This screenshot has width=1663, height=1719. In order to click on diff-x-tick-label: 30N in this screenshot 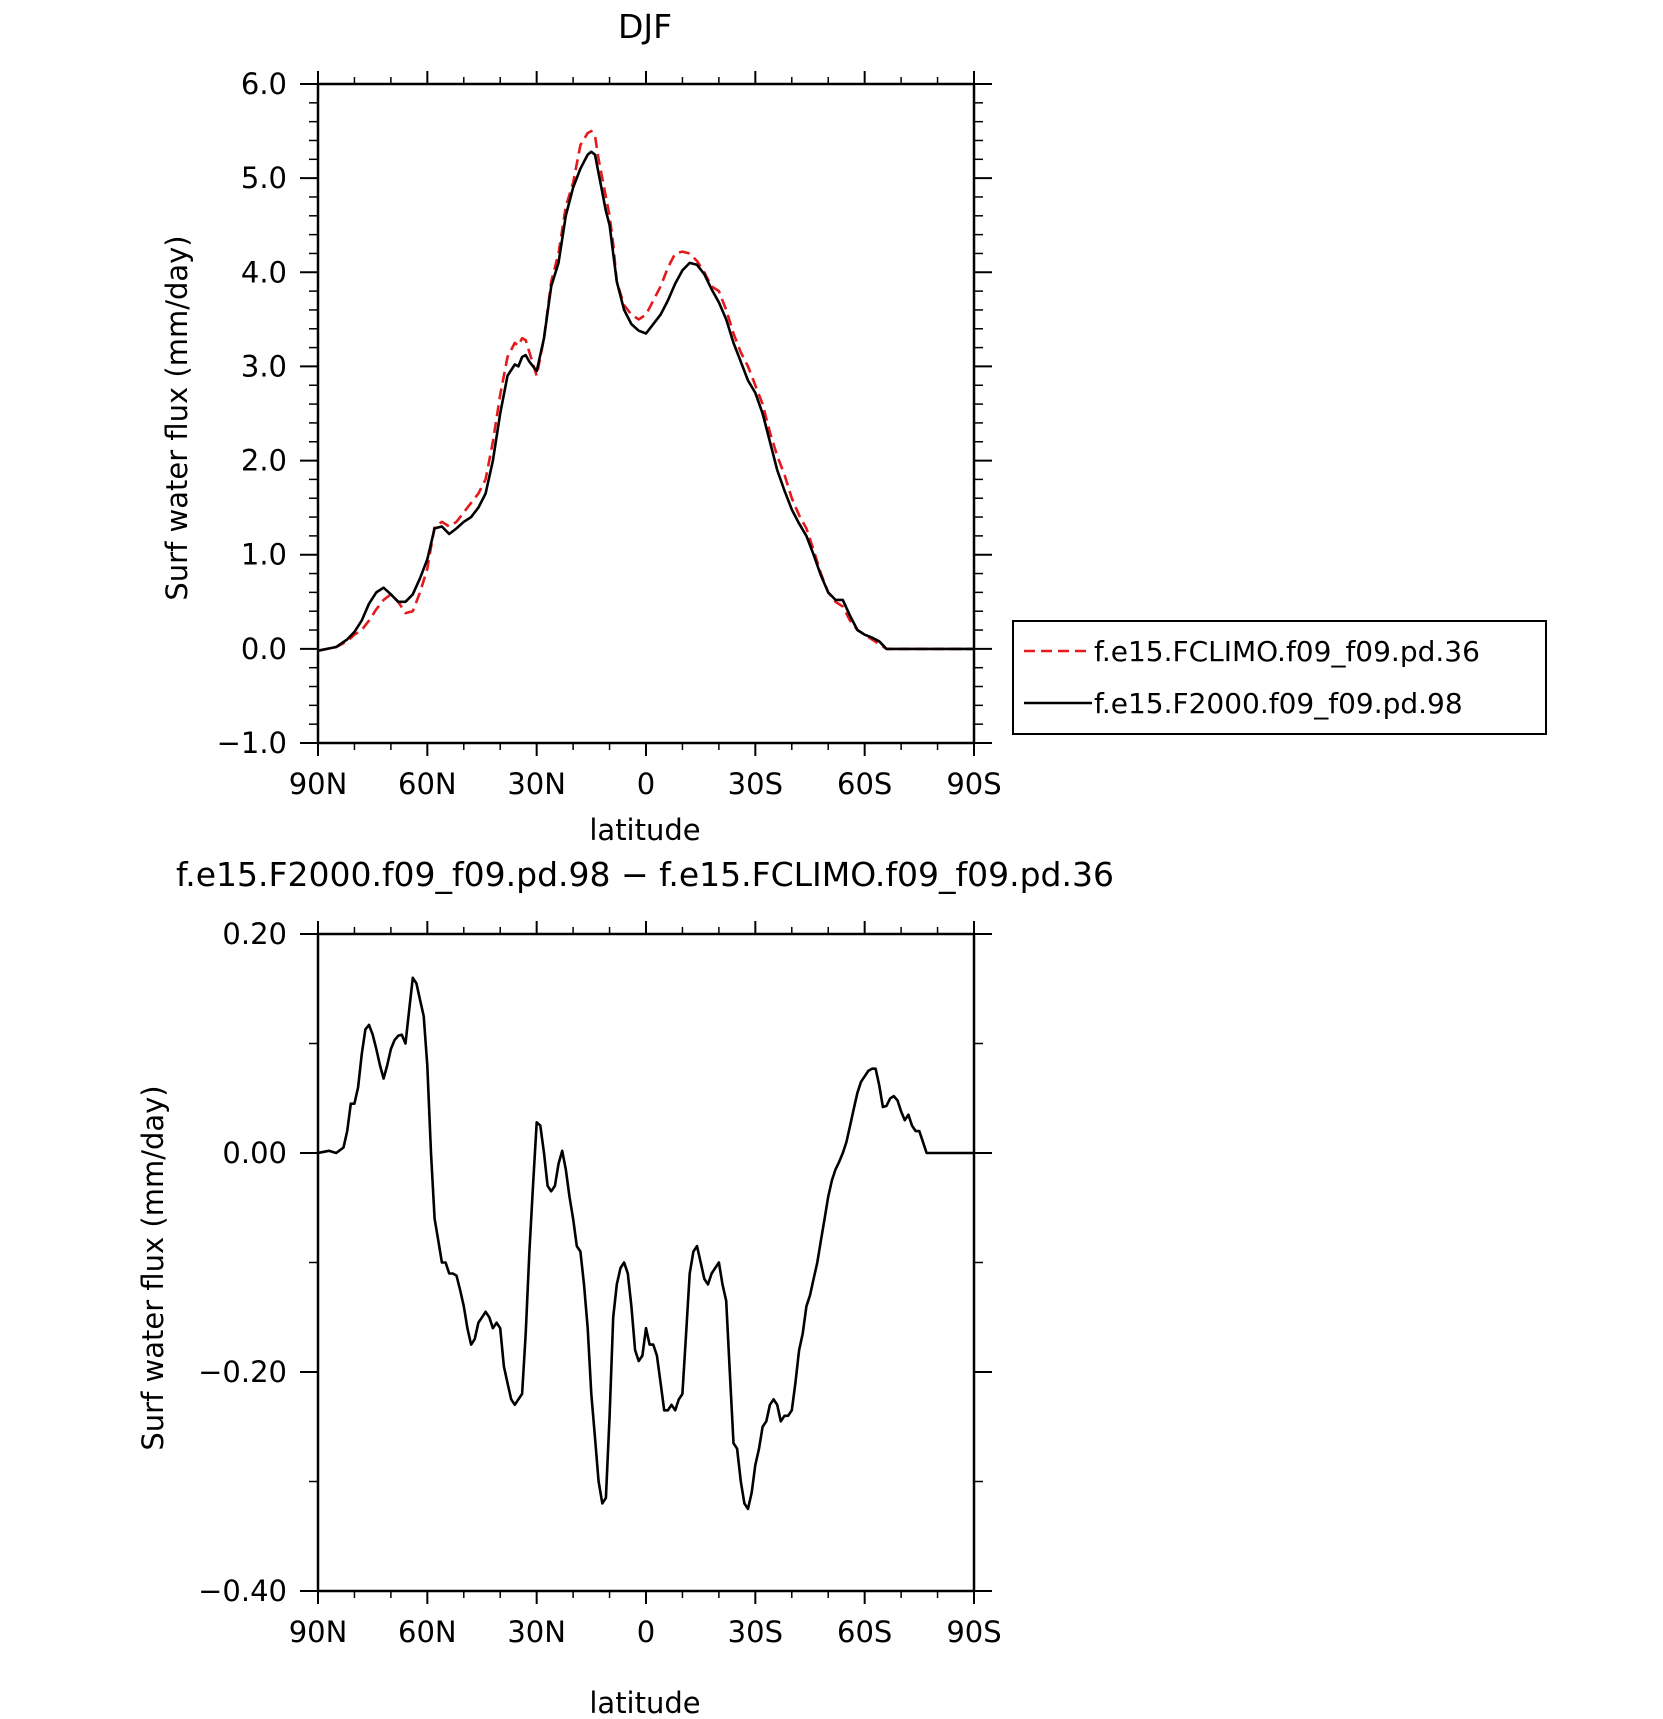, I will do `click(536, 1632)`.